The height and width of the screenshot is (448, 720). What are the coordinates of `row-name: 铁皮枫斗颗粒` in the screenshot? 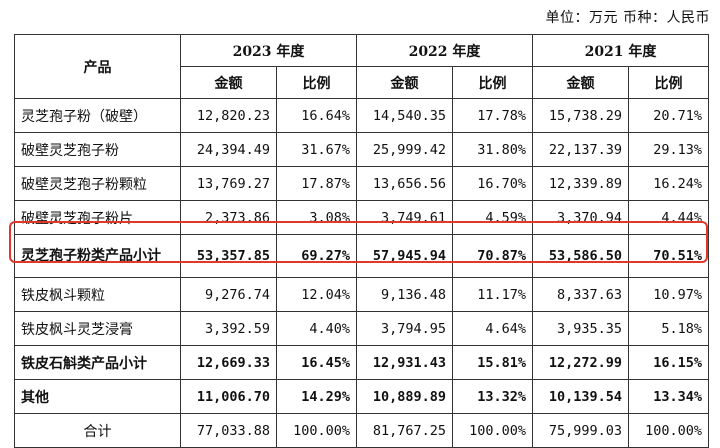 It's located at (97, 294).